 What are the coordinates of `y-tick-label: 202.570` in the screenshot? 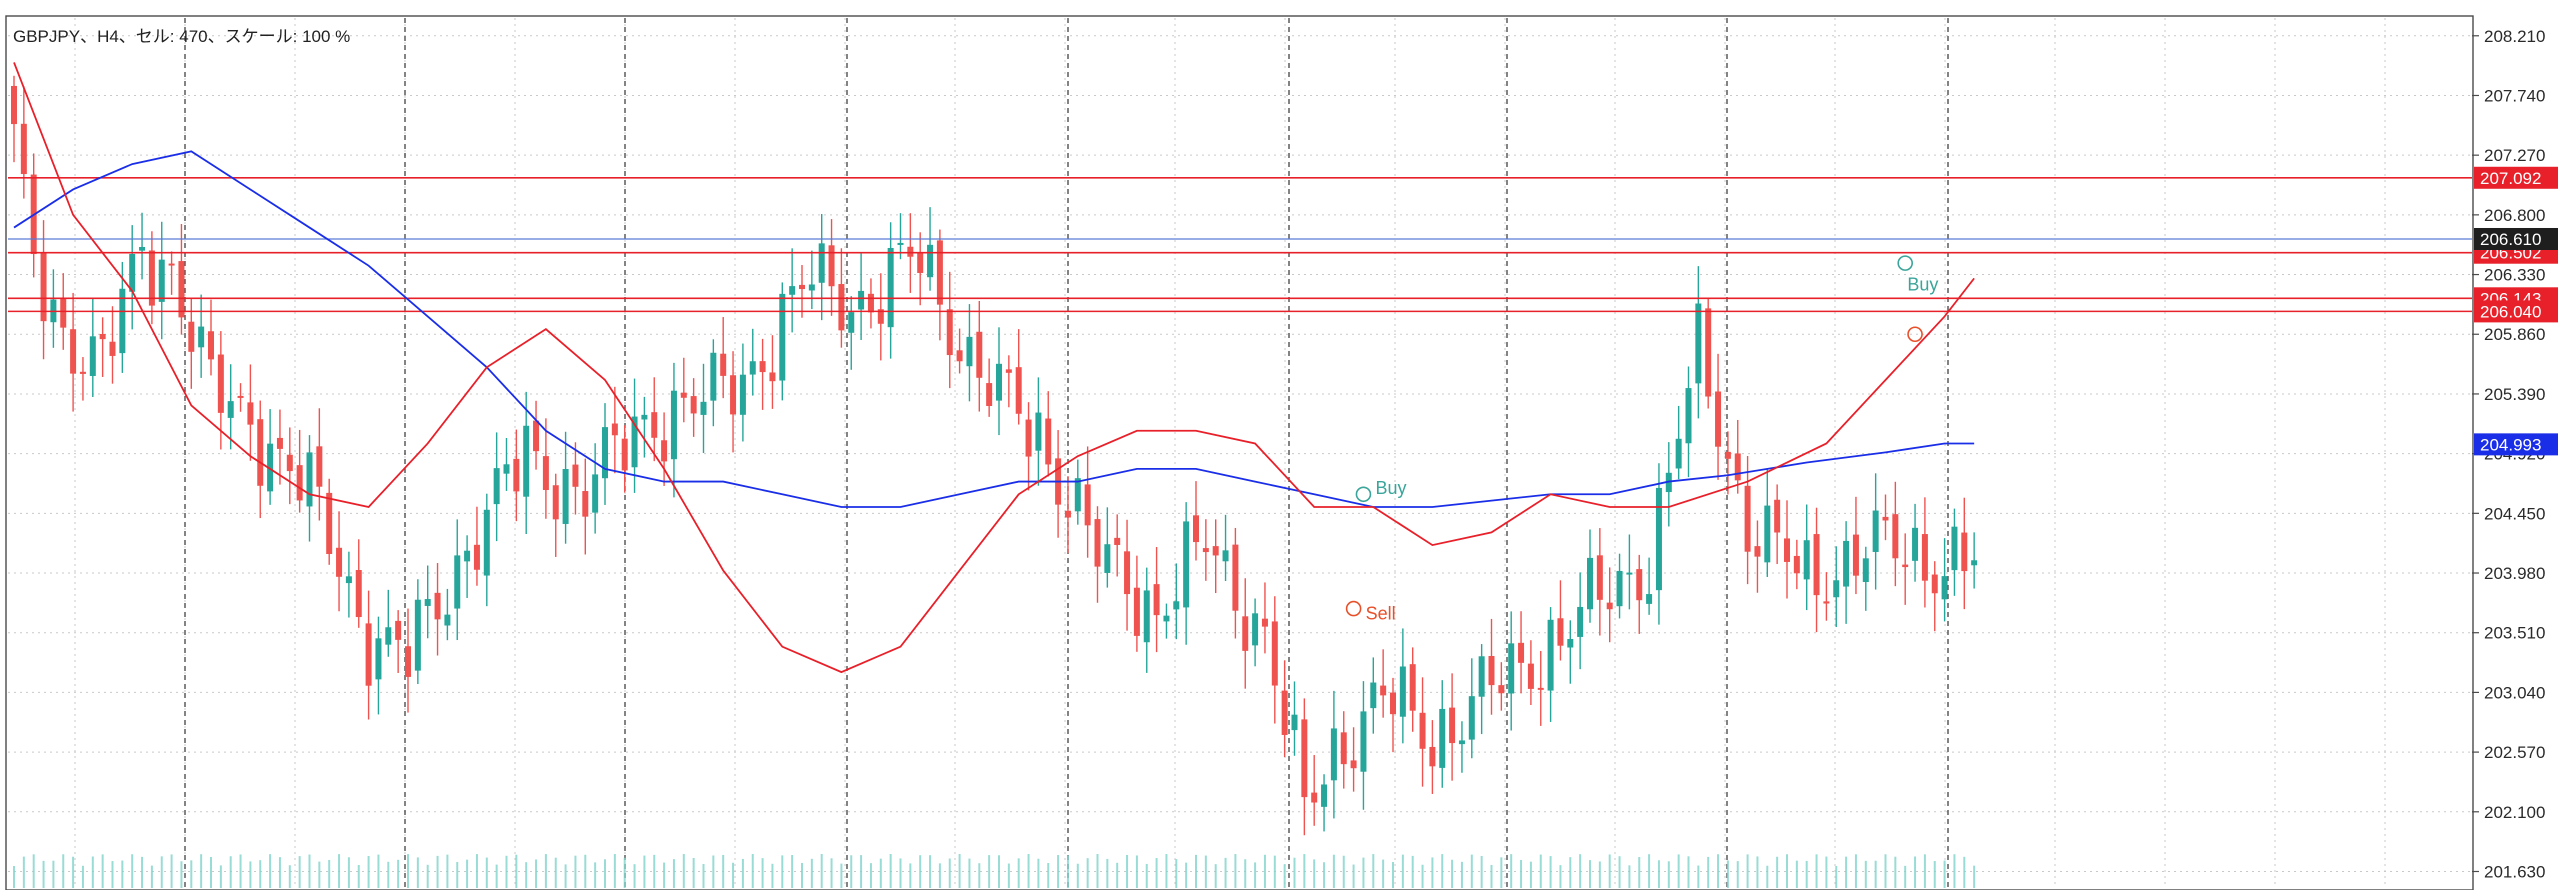 It's located at (2514, 752).